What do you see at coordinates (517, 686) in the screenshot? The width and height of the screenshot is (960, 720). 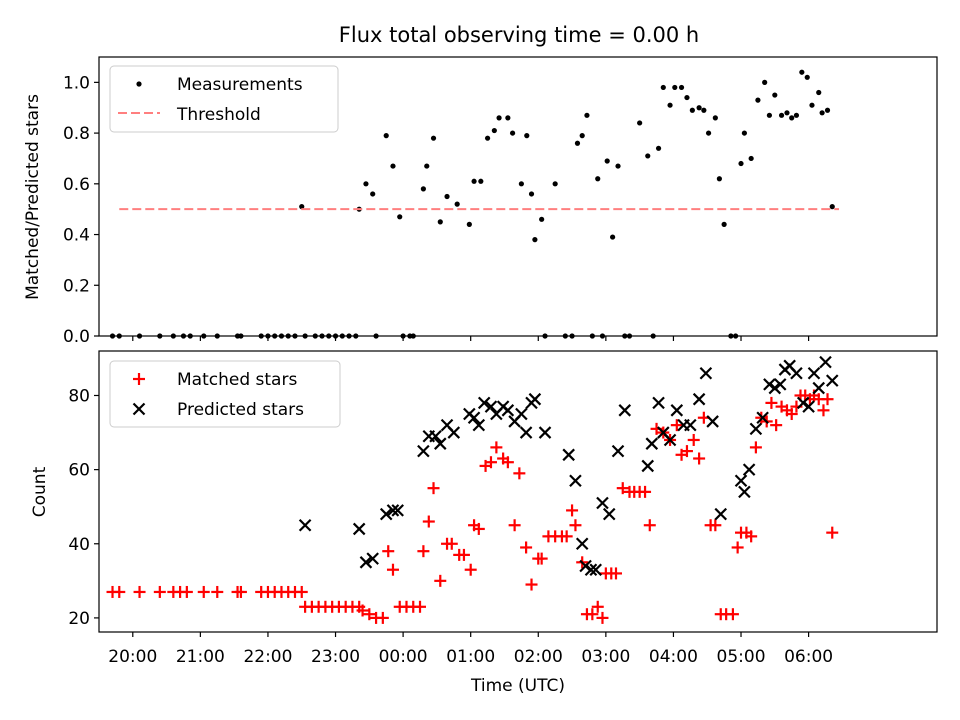 I see `bottom-x-axis-label: Time (UTC)` at bounding box center [517, 686].